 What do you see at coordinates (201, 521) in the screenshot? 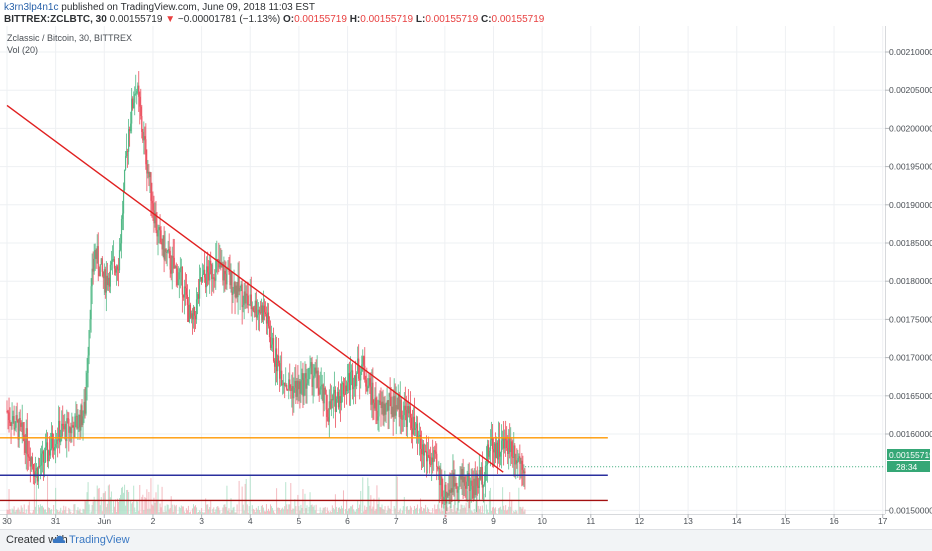
I see `x-tick-label: 3` at bounding box center [201, 521].